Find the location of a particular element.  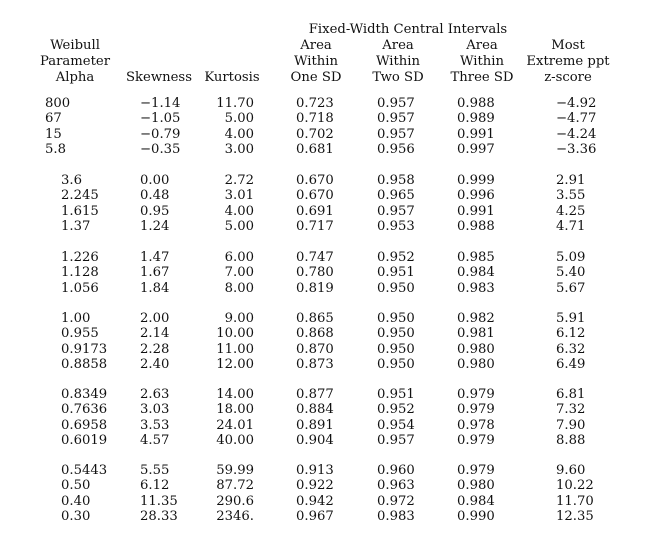

cell-three-sd: 0.980 is located at coordinates (476, 365).